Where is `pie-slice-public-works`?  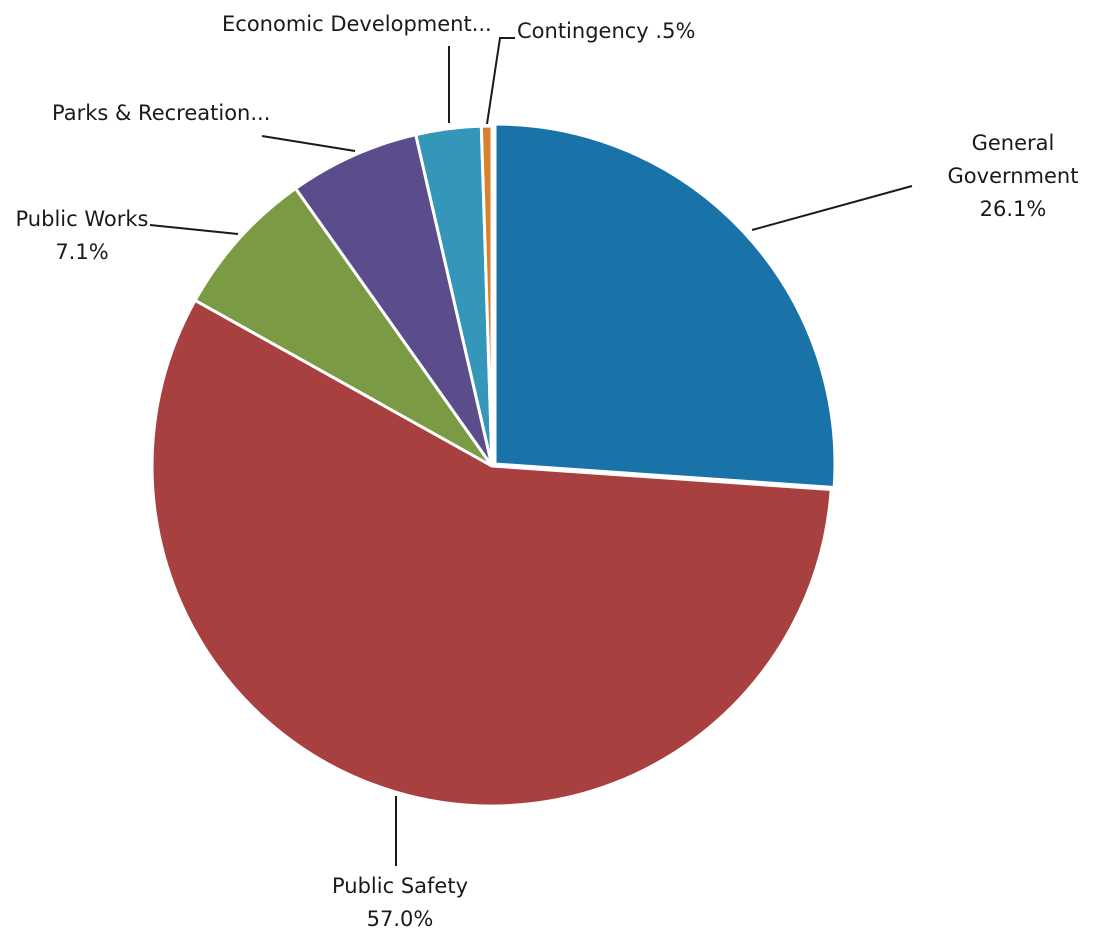 pie-slice-public-works is located at coordinates (343, 327).